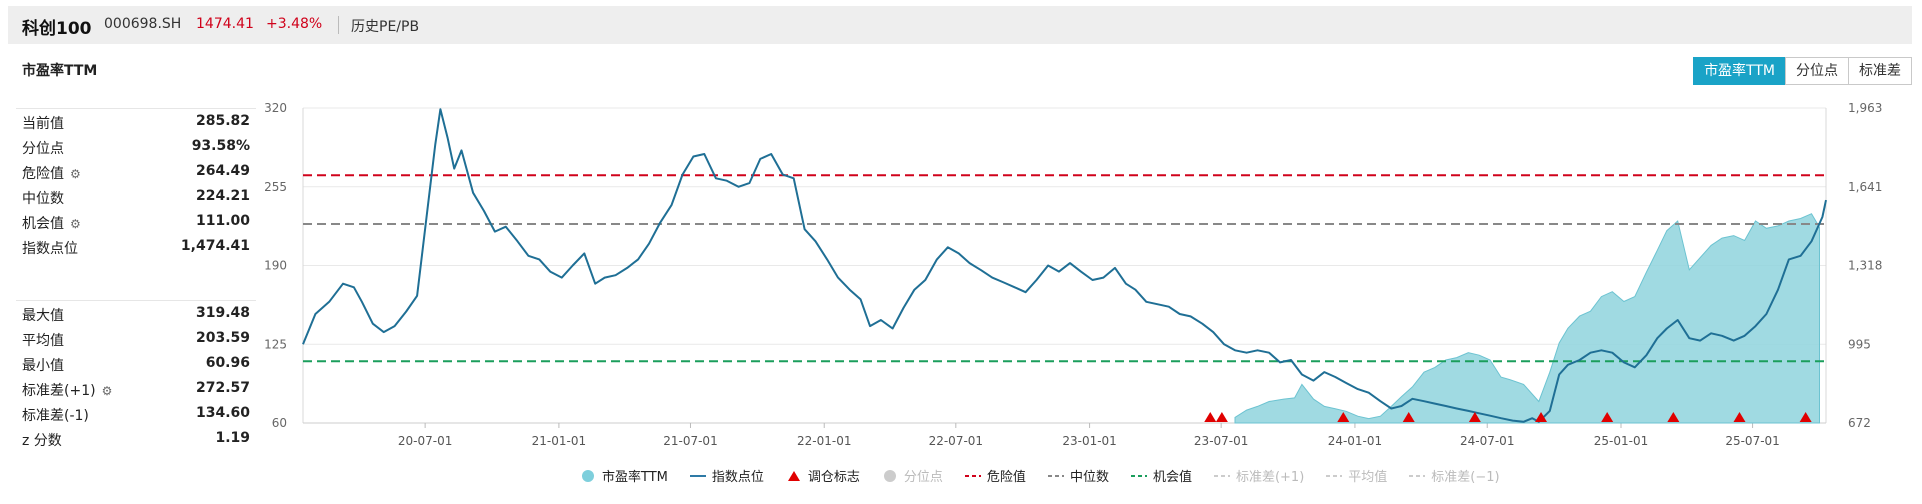 This screenshot has width=1922, height=504. Describe the element at coordinates (220, 146) in the screenshot. I see `stat-value: 93.58%` at that location.